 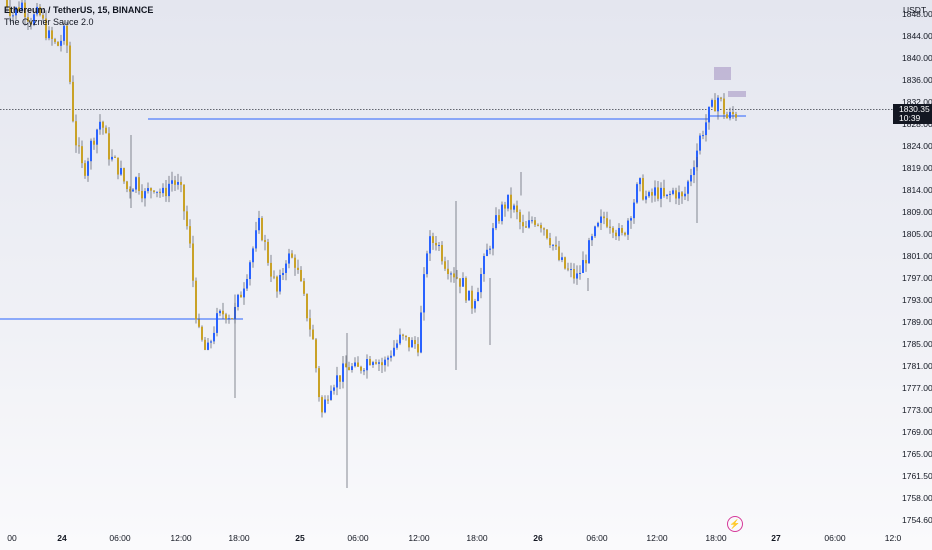 What do you see at coordinates (49, 22) in the screenshot?
I see `indicator-label: The Cyzner Sauce 2.0` at bounding box center [49, 22].